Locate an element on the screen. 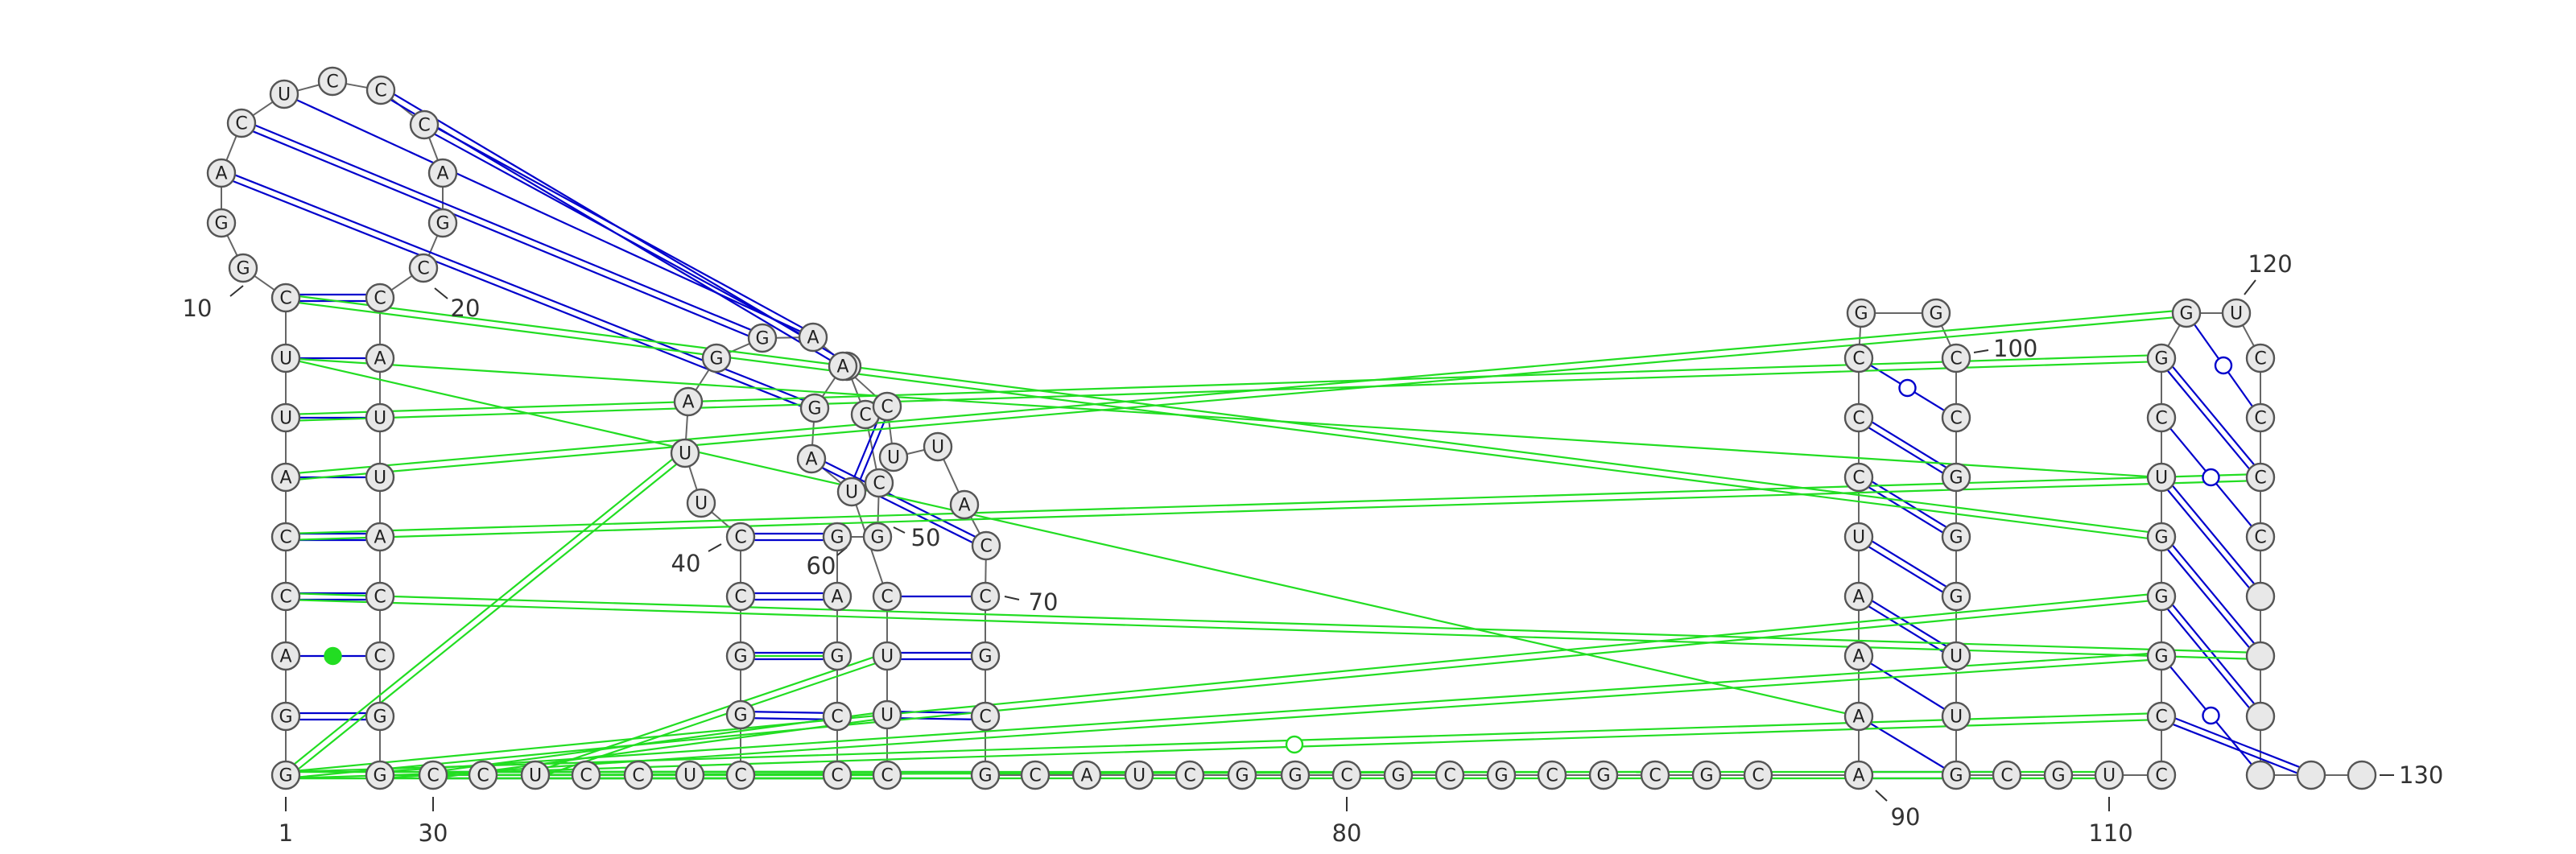  numbering-label-60: 60 is located at coordinates (821, 566).